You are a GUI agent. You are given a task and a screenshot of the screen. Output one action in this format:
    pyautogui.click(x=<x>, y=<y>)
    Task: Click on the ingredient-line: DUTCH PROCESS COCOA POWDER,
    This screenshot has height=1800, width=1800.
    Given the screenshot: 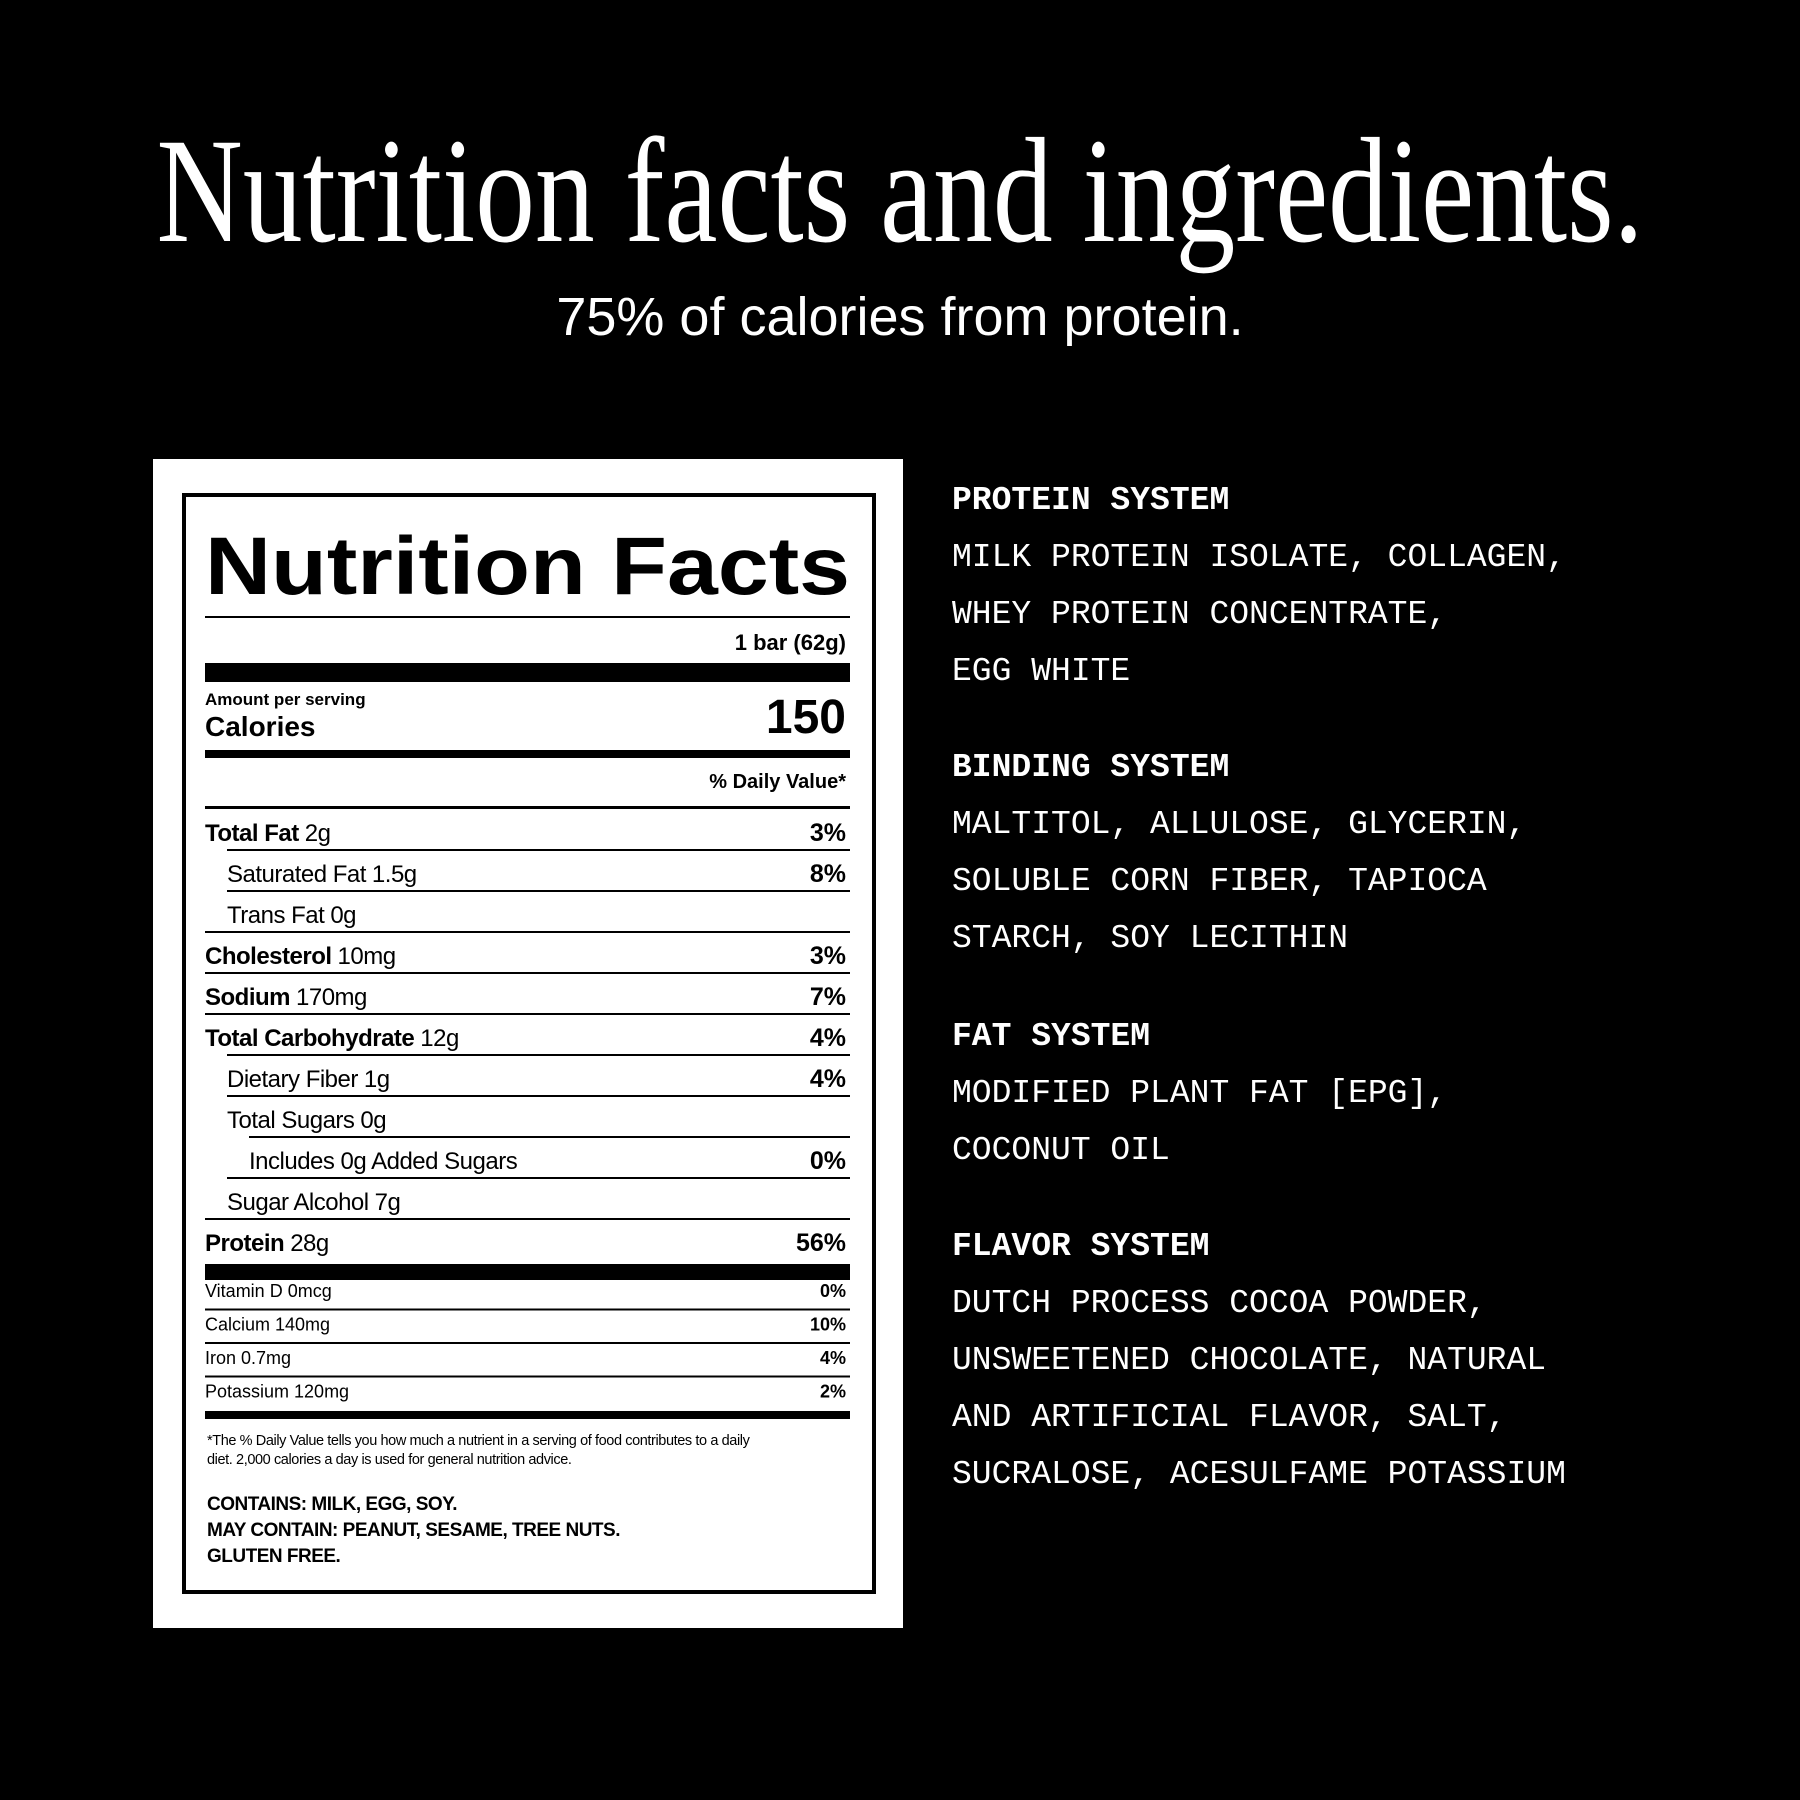 What is the action you would take?
    pyautogui.click(x=1219, y=1303)
    